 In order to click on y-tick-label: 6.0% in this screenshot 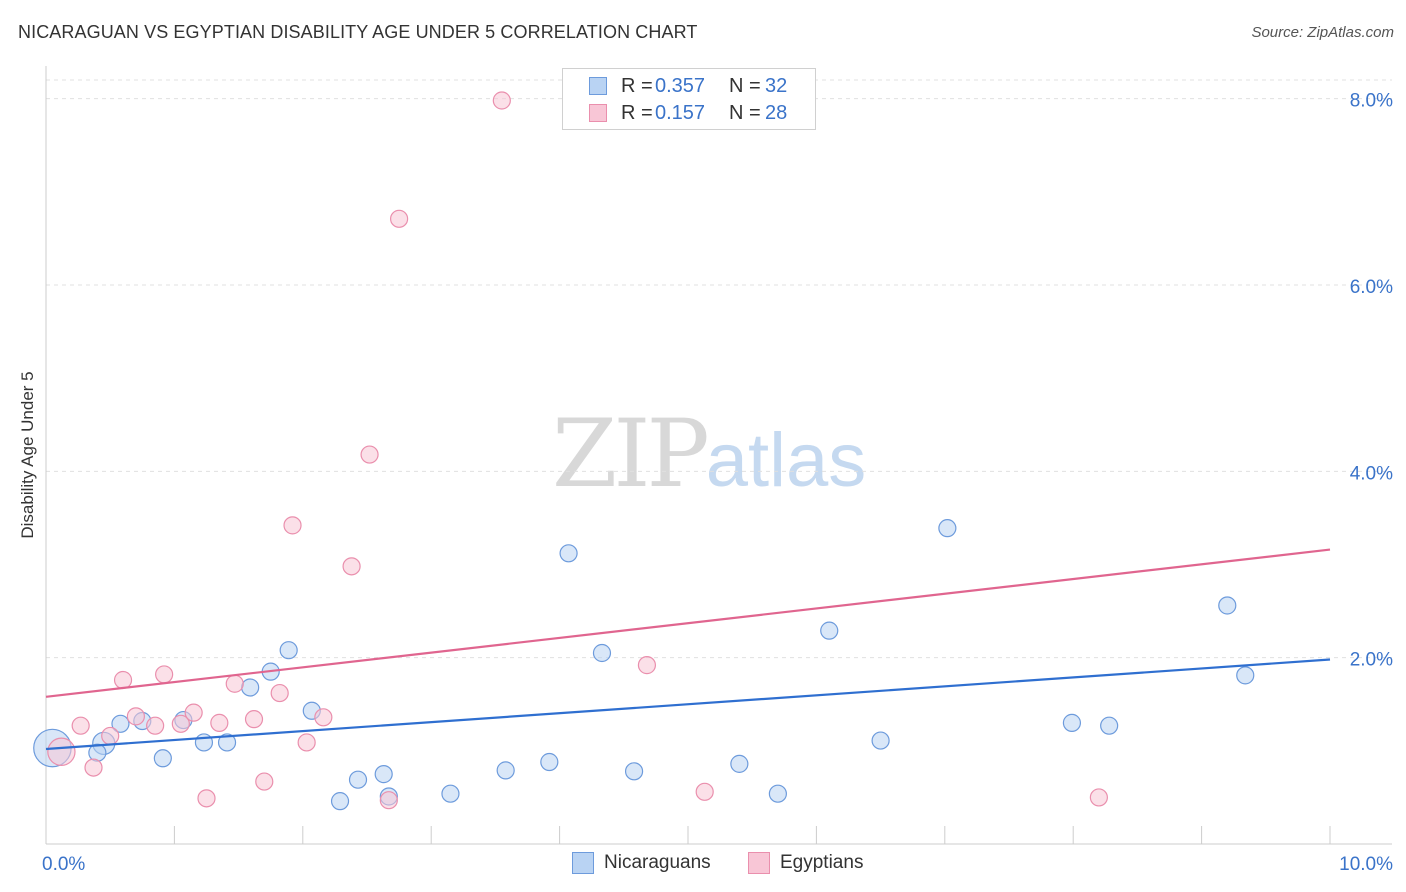, I will do `click(1371, 287)`.